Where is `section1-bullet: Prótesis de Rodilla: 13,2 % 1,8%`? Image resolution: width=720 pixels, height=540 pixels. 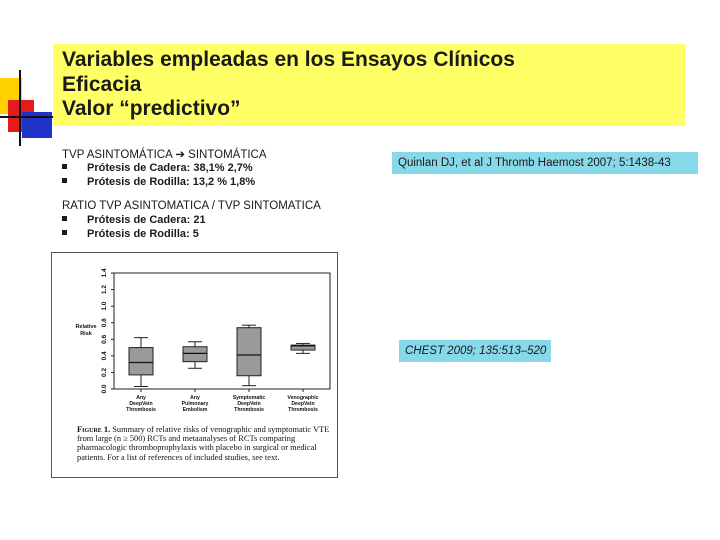
section1-bullet: Prótesis de Rodilla: 13,2 % 1,8% is located at coordinates (158, 182).